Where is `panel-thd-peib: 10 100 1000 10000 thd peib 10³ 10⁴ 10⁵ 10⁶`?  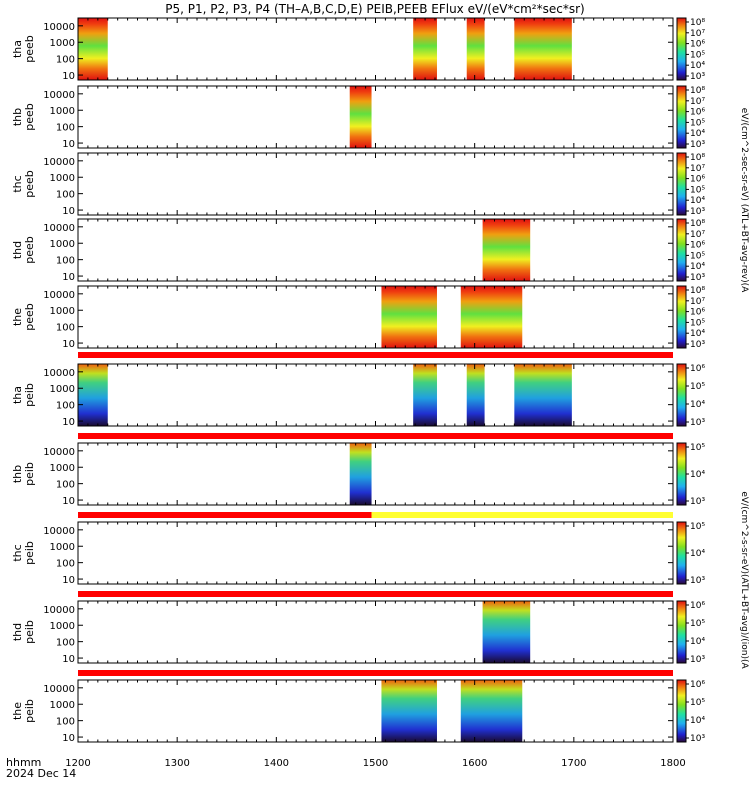 panel-thd-peib: 10 100 1000 10000 thd peib 10³ 10⁴ 10⁵ 10⁶ is located at coordinates (358, 638).